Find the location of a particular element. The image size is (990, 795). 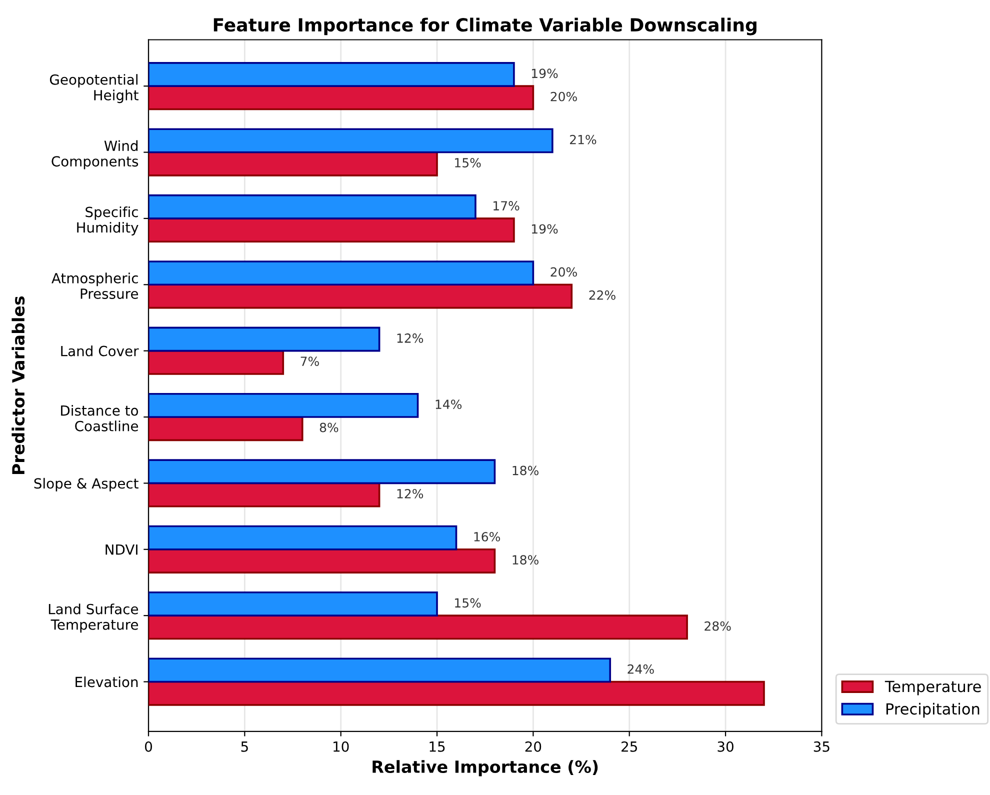

data-label: 16% is located at coordinates (487, 537).